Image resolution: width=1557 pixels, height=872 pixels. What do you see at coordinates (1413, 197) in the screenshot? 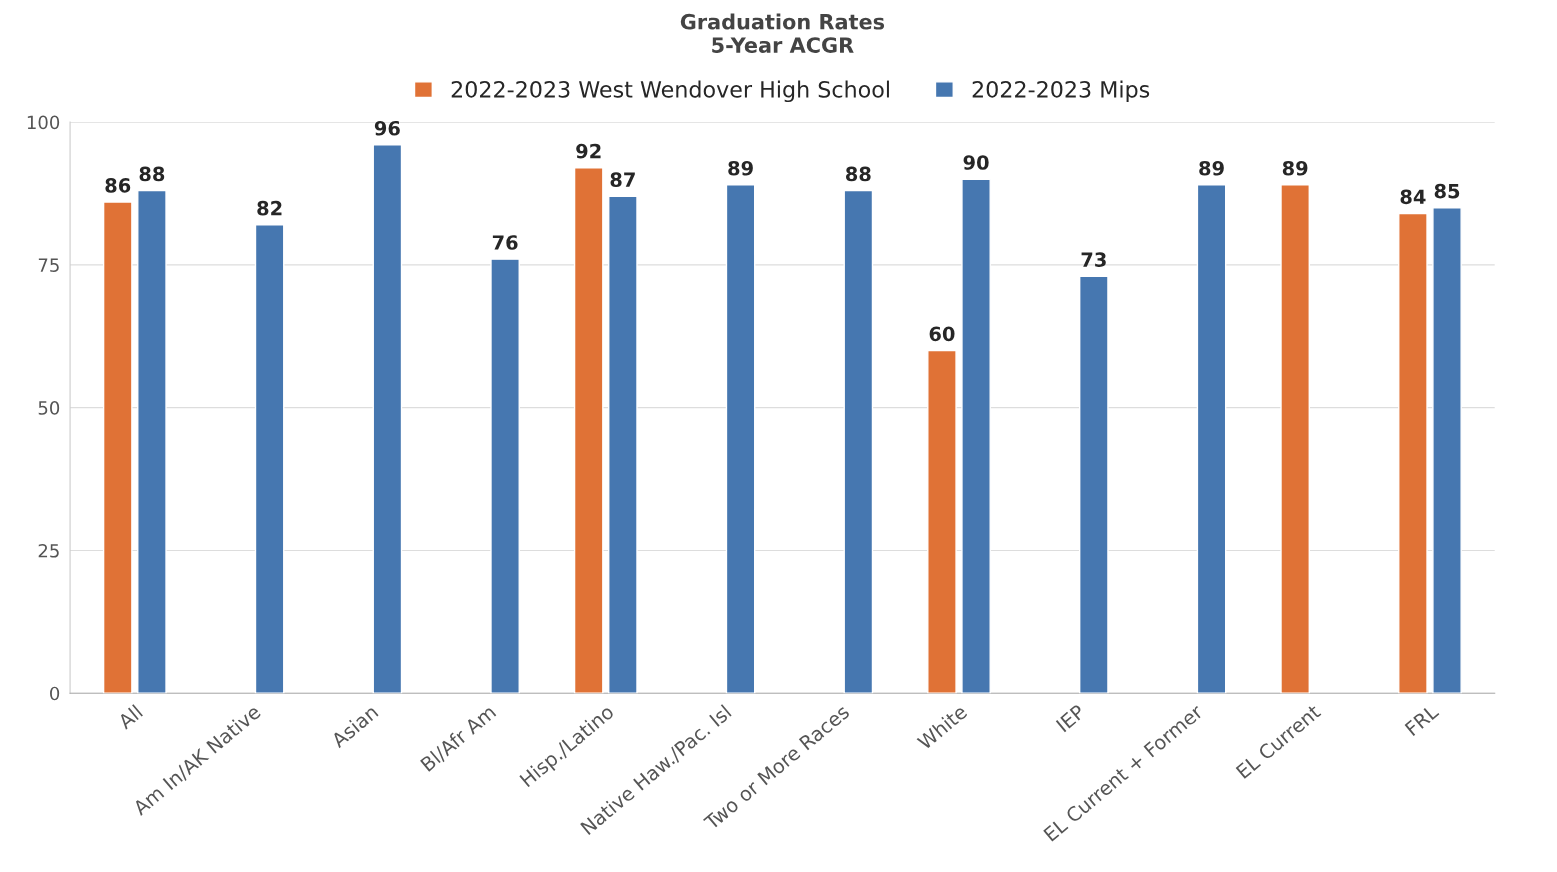
I see `data-label: 84` at bounding box center [1413, 197].